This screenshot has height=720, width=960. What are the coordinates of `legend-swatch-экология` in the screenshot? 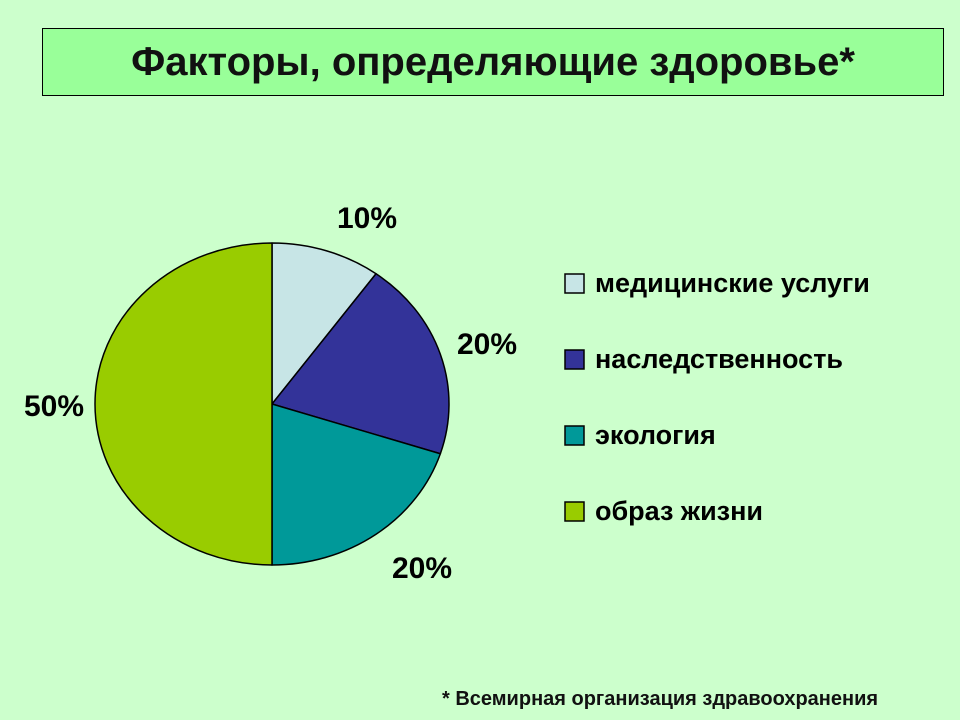 It's located at (574, 435).